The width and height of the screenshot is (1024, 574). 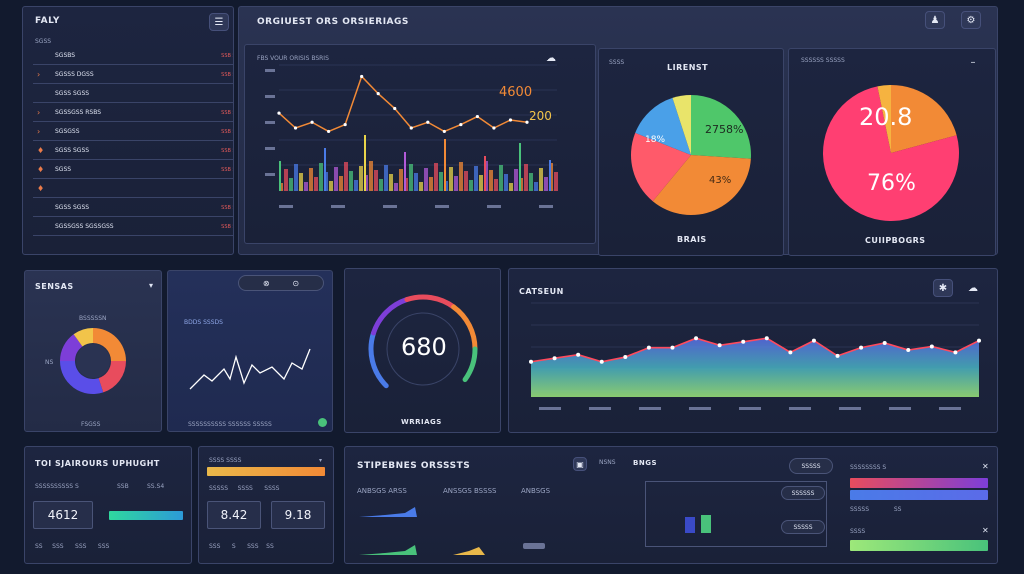 I want to click on sidebar-item-icon: ›, so click(x=39, y=131).